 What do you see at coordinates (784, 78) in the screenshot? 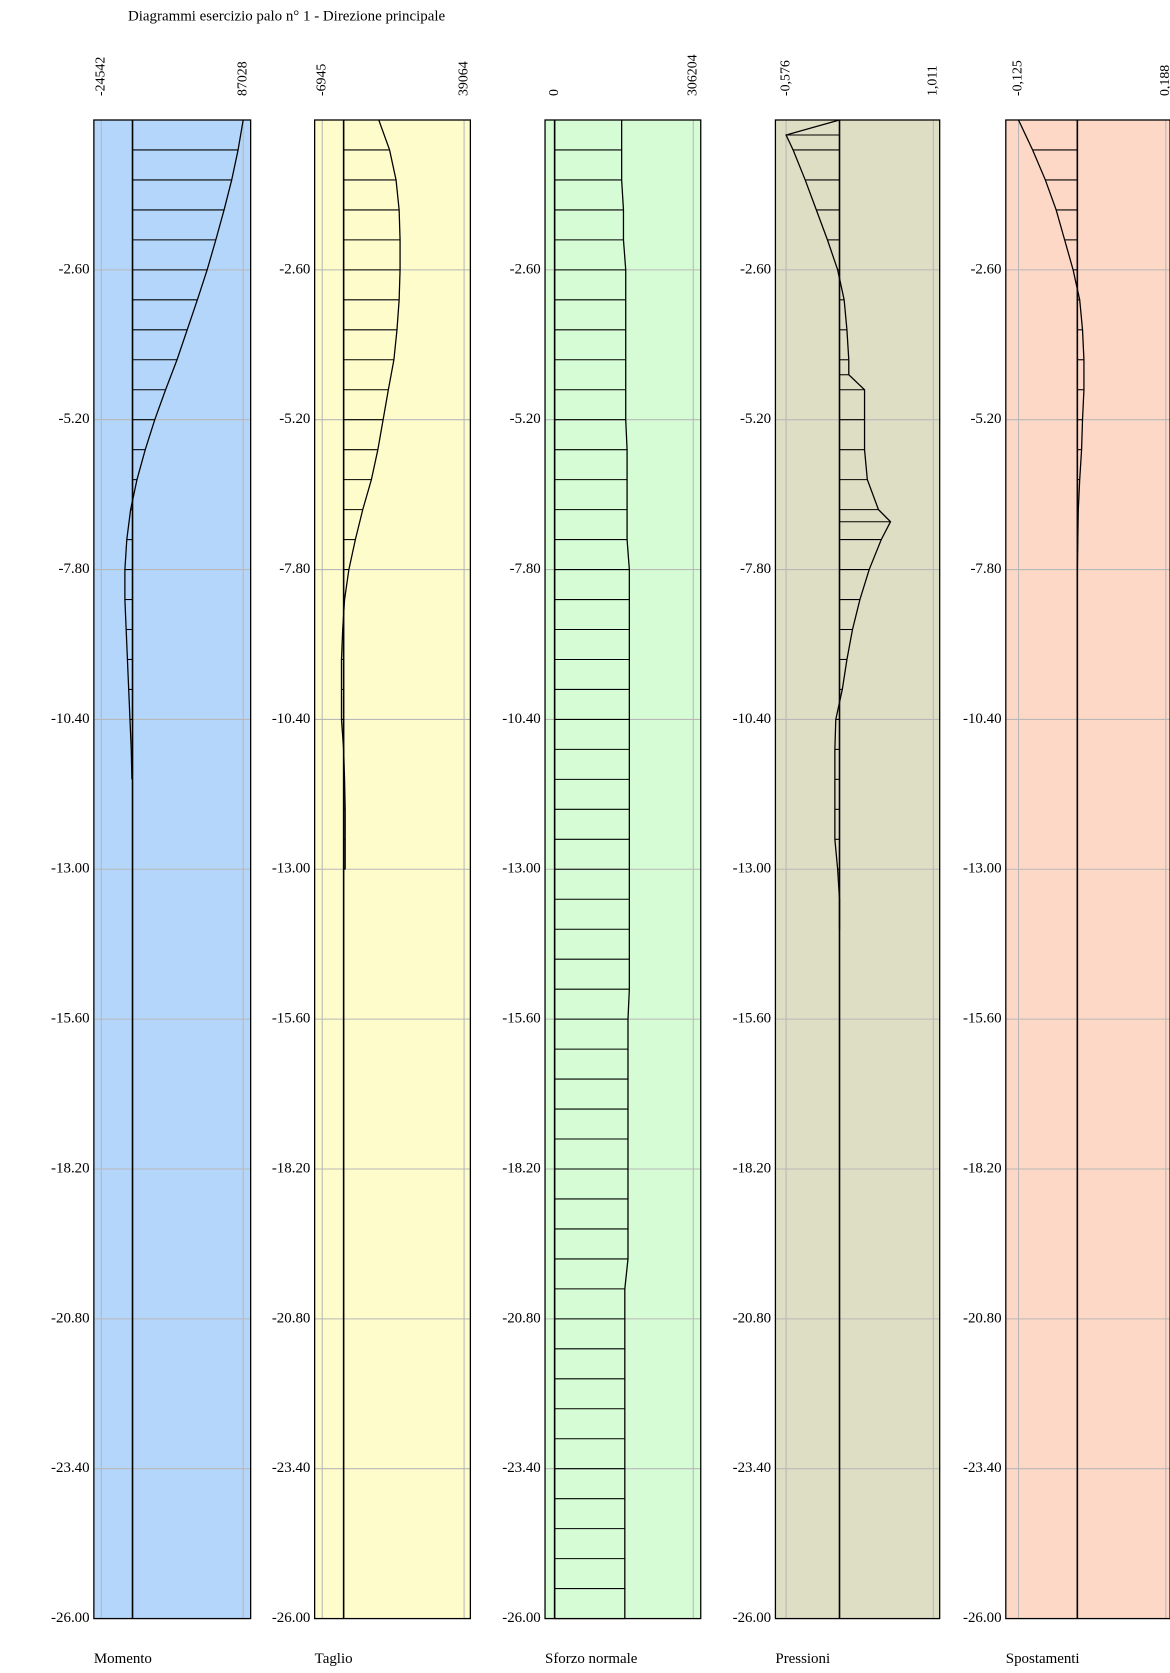
I see `x-tick-label: -0,576` at bounding box center [784, 78].